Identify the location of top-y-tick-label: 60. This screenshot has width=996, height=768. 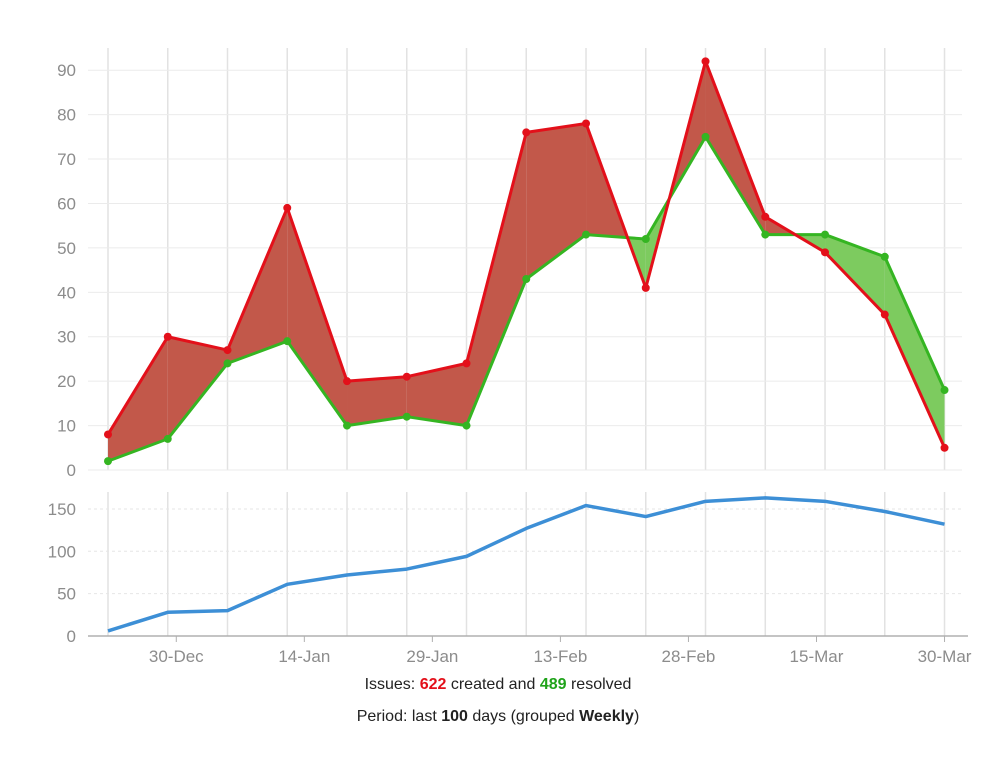
(66, 203).